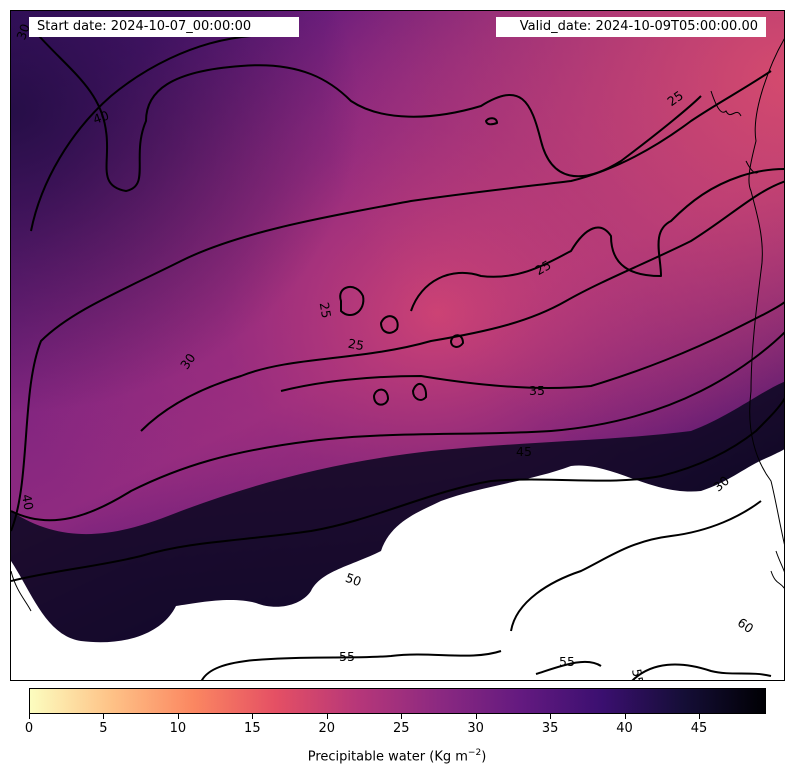 The width and height of the screenshot is (794, 780). What do you see at coordinates (397, 701) in the screenshot?
I see `colorbar` at bounding box center [397, 701].